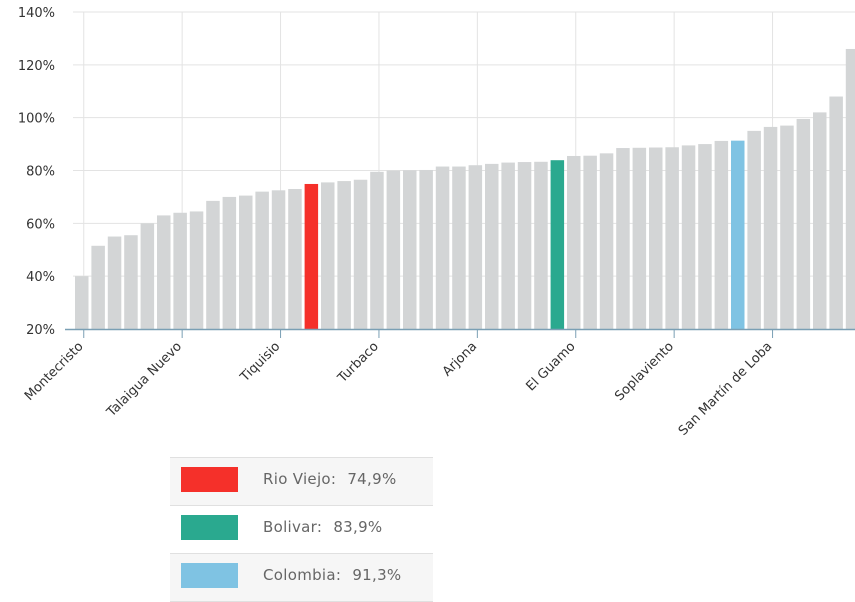 The height and width of the screenshot is (602, 855). What do you see at coordinates (144, 379) in the screenshot?
I see `x-tick-label: Talaigua Nuevo` at bounding box center [144, 379].